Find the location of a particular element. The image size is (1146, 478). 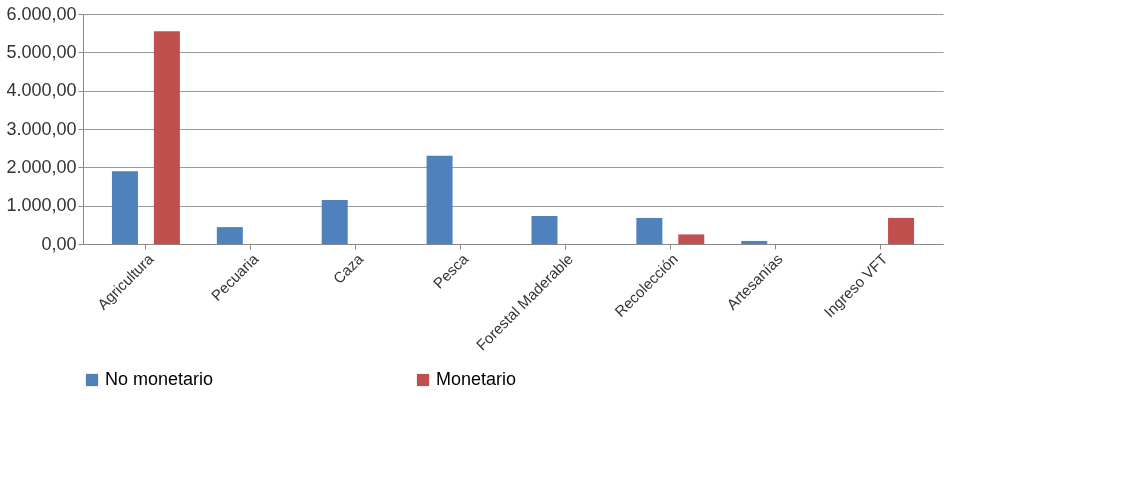

legend-label: Monetario is located at coordinates (476, 379).